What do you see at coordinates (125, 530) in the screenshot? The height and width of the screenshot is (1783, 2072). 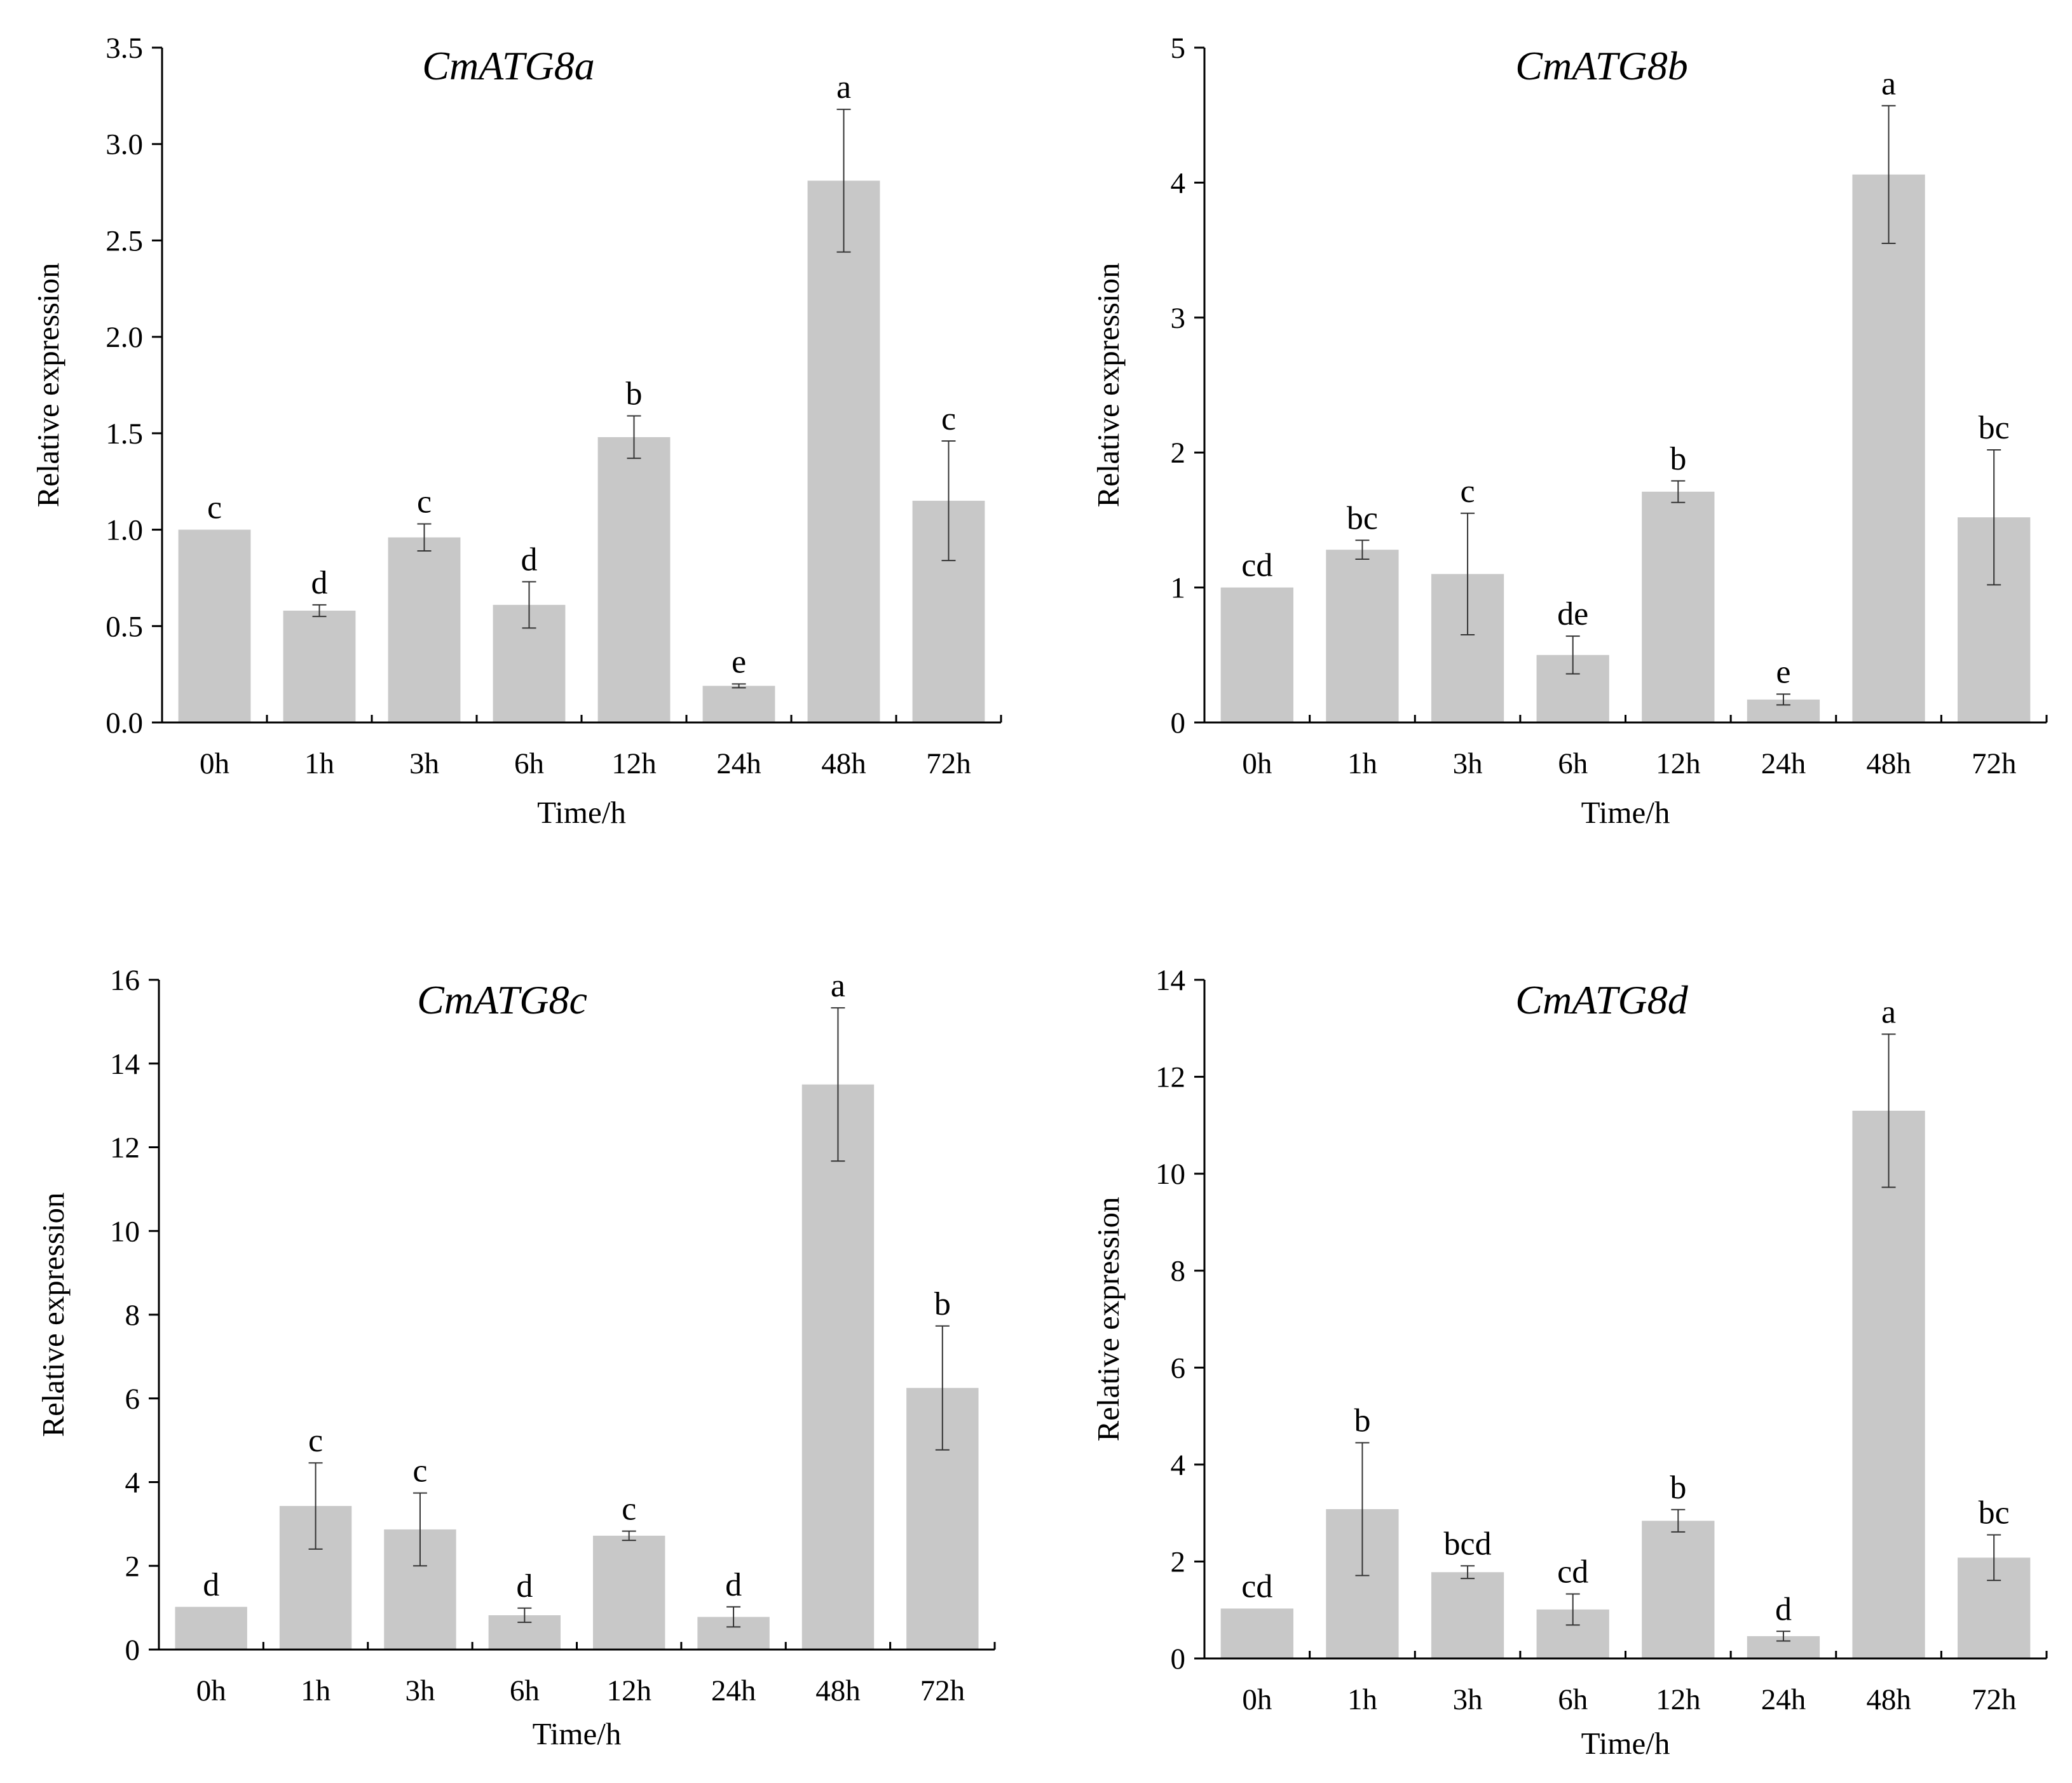 I see `y-tick-label: 1.0` at bounding box center [125, 530].